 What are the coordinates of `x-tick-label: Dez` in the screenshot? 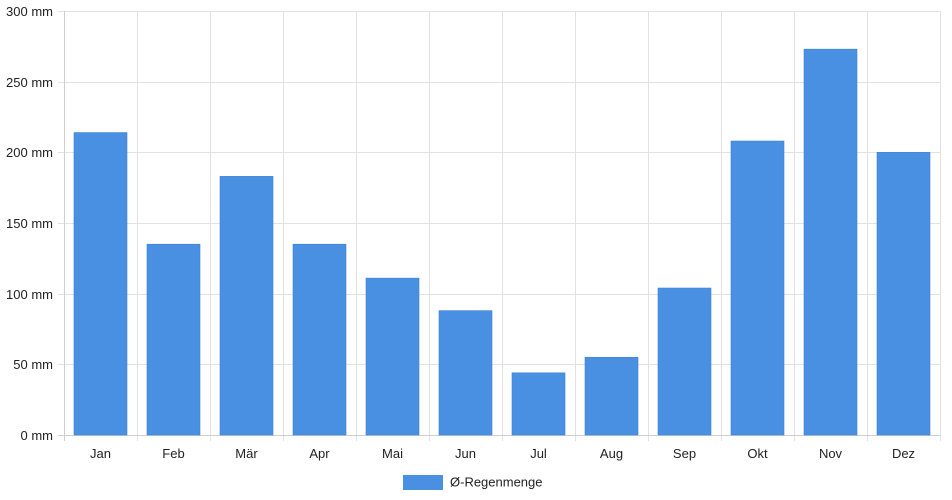 It's located at (903, 453).